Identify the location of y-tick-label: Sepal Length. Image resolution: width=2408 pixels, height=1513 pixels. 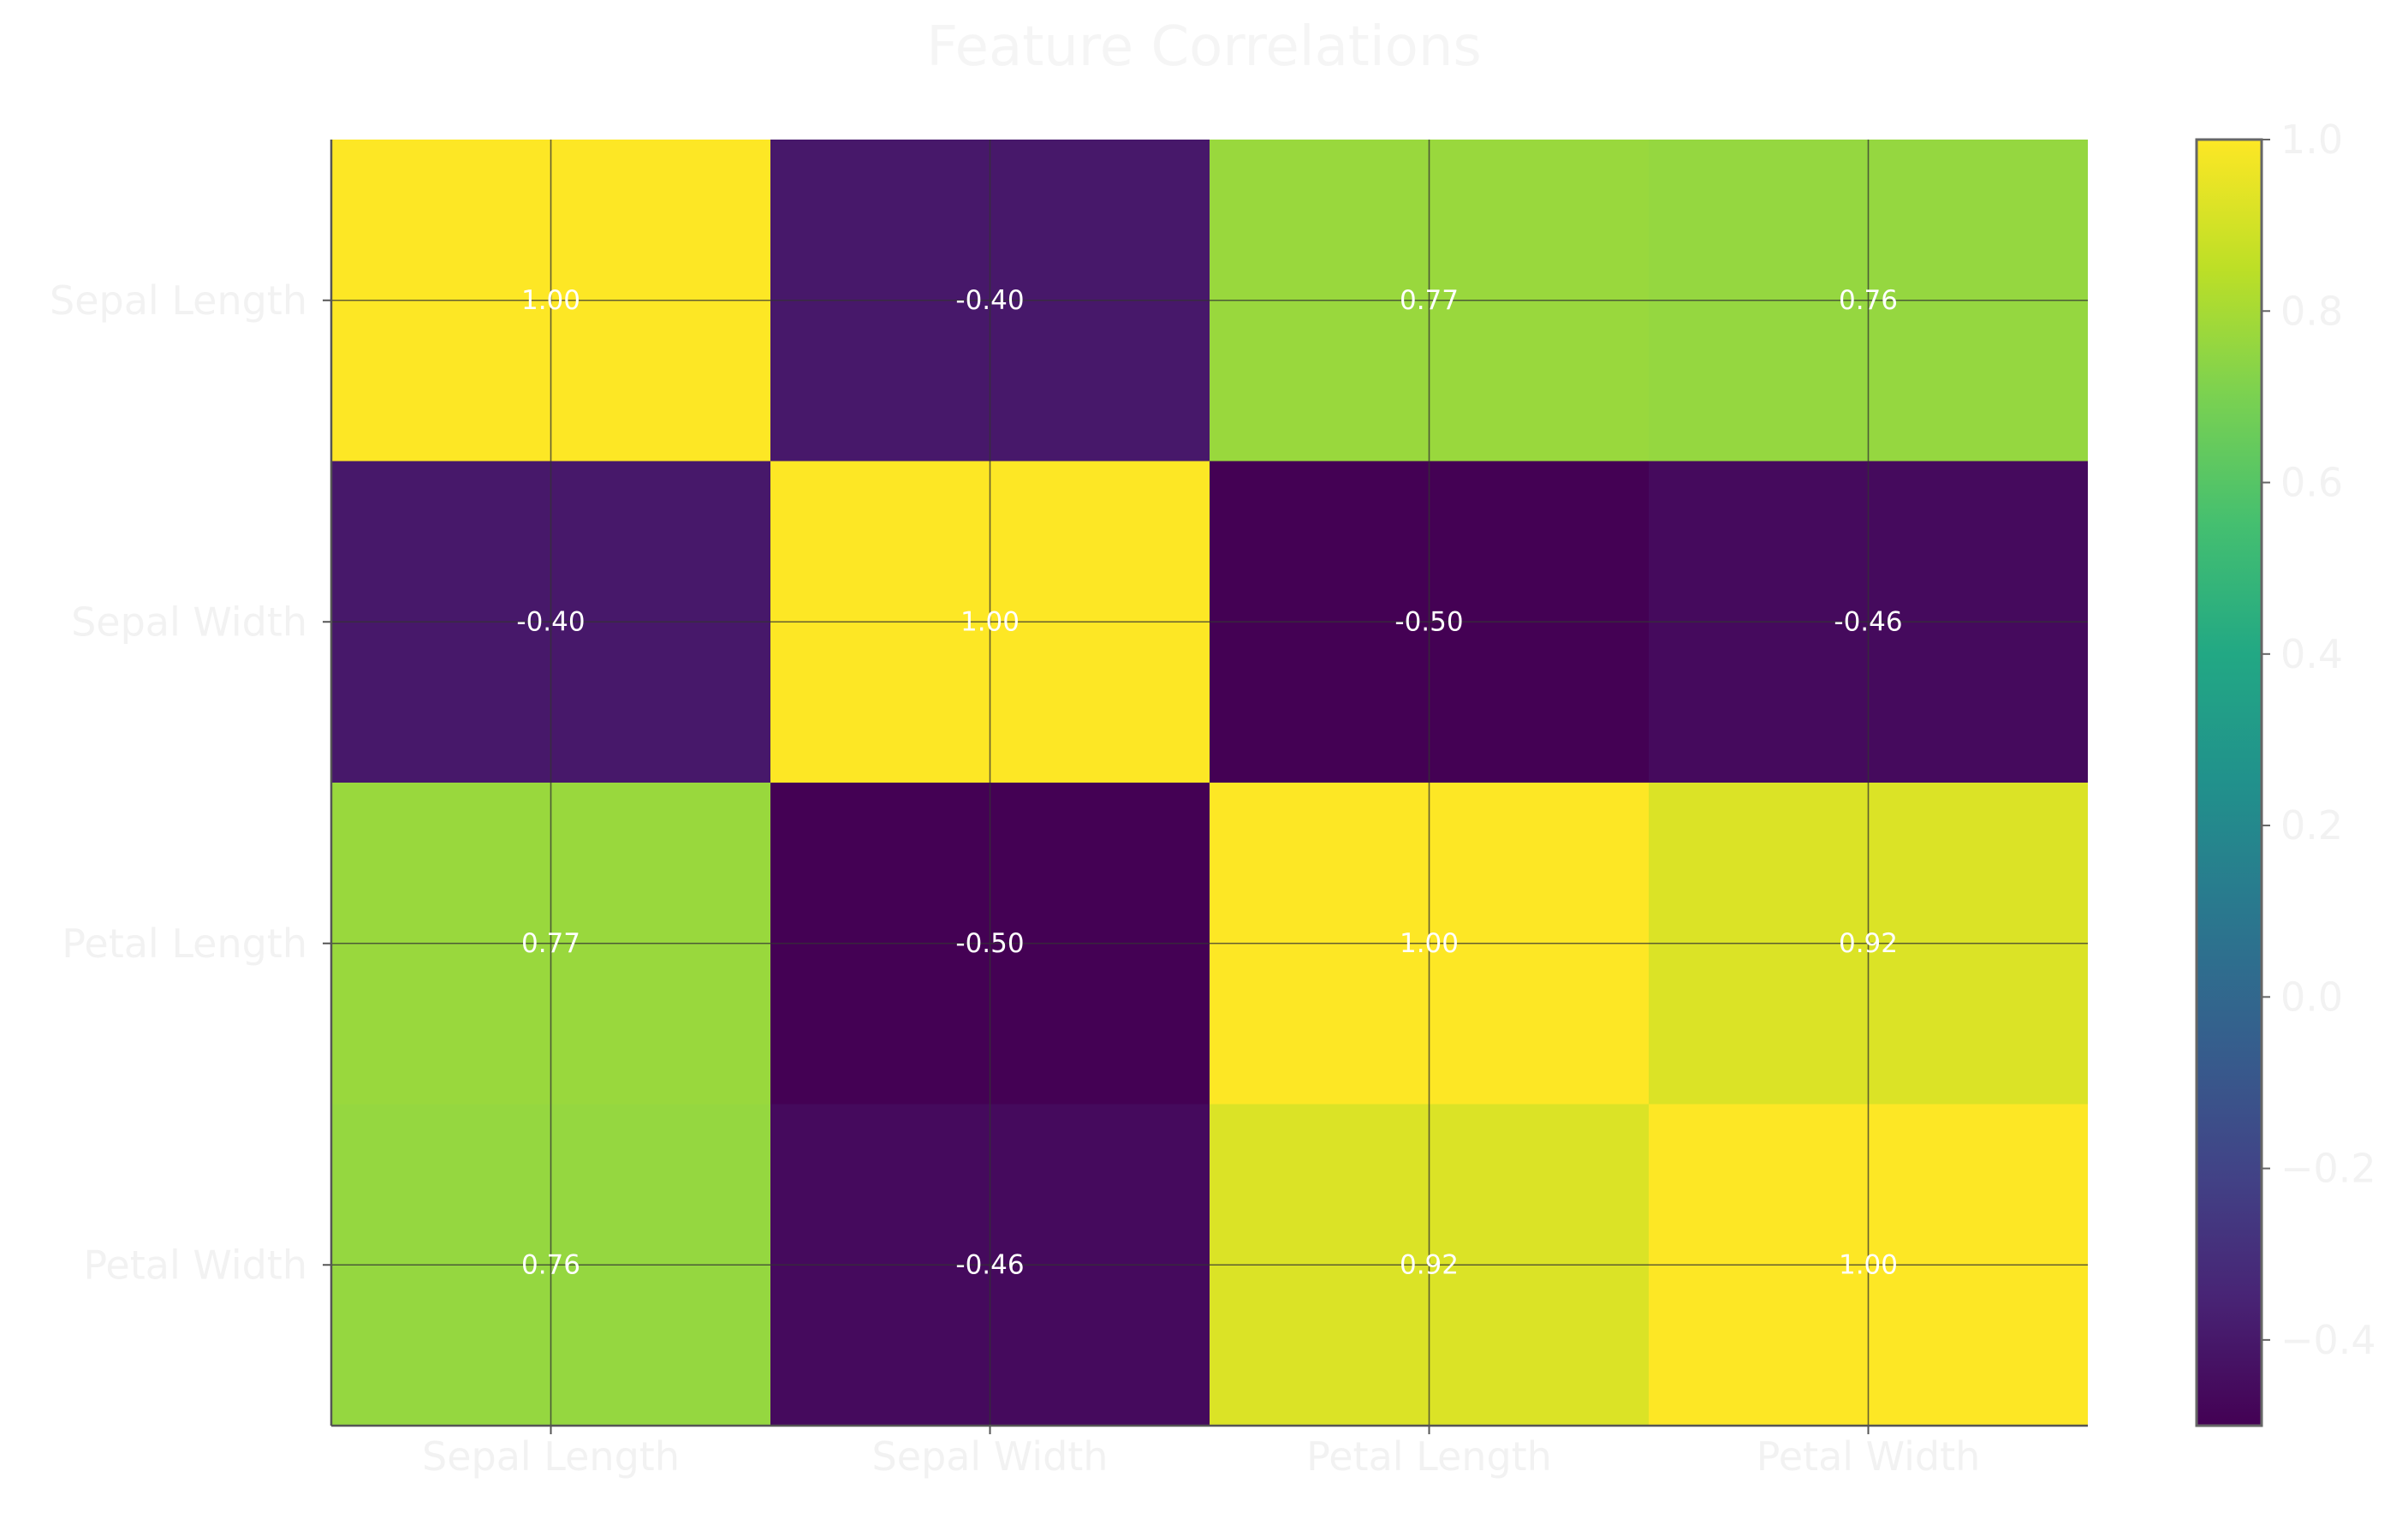
(178, 301).